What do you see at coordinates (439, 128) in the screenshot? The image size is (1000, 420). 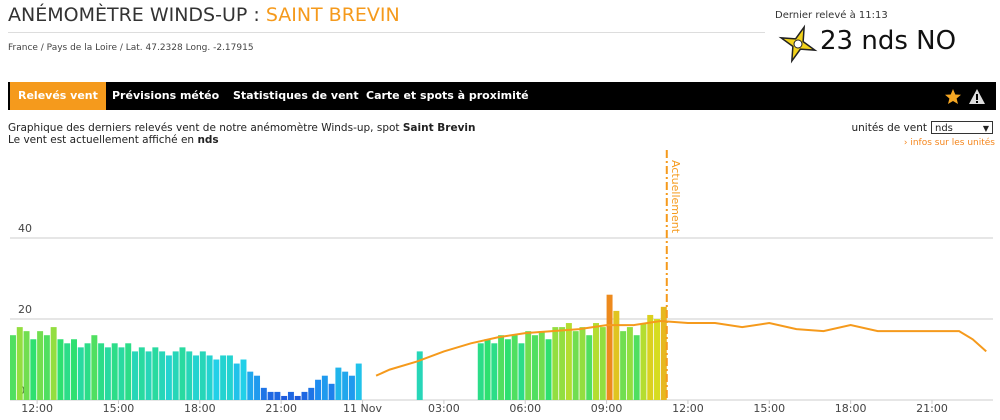 I see `desc-spot: Saint Brevin` at bounding box center [439, 128].